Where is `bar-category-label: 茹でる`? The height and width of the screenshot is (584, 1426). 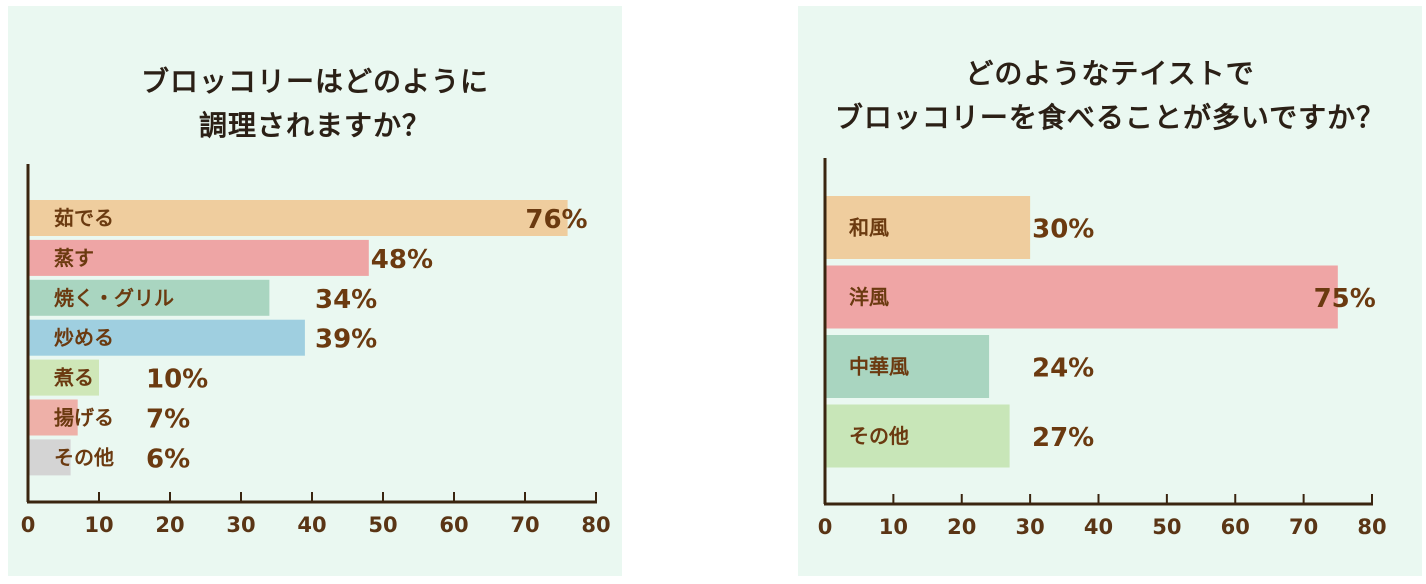 bar-category-label: 茹でる is located at coordinates (84, 218).